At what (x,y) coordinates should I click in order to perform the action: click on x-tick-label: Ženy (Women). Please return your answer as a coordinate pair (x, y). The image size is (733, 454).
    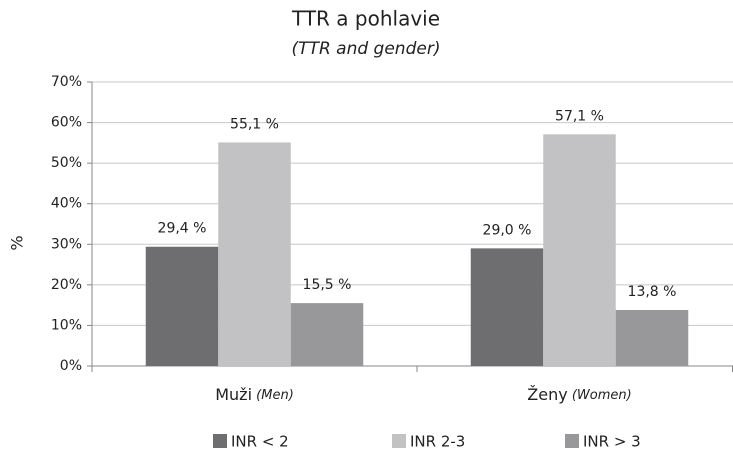
    Looking at the image, I should click on (579, 394).